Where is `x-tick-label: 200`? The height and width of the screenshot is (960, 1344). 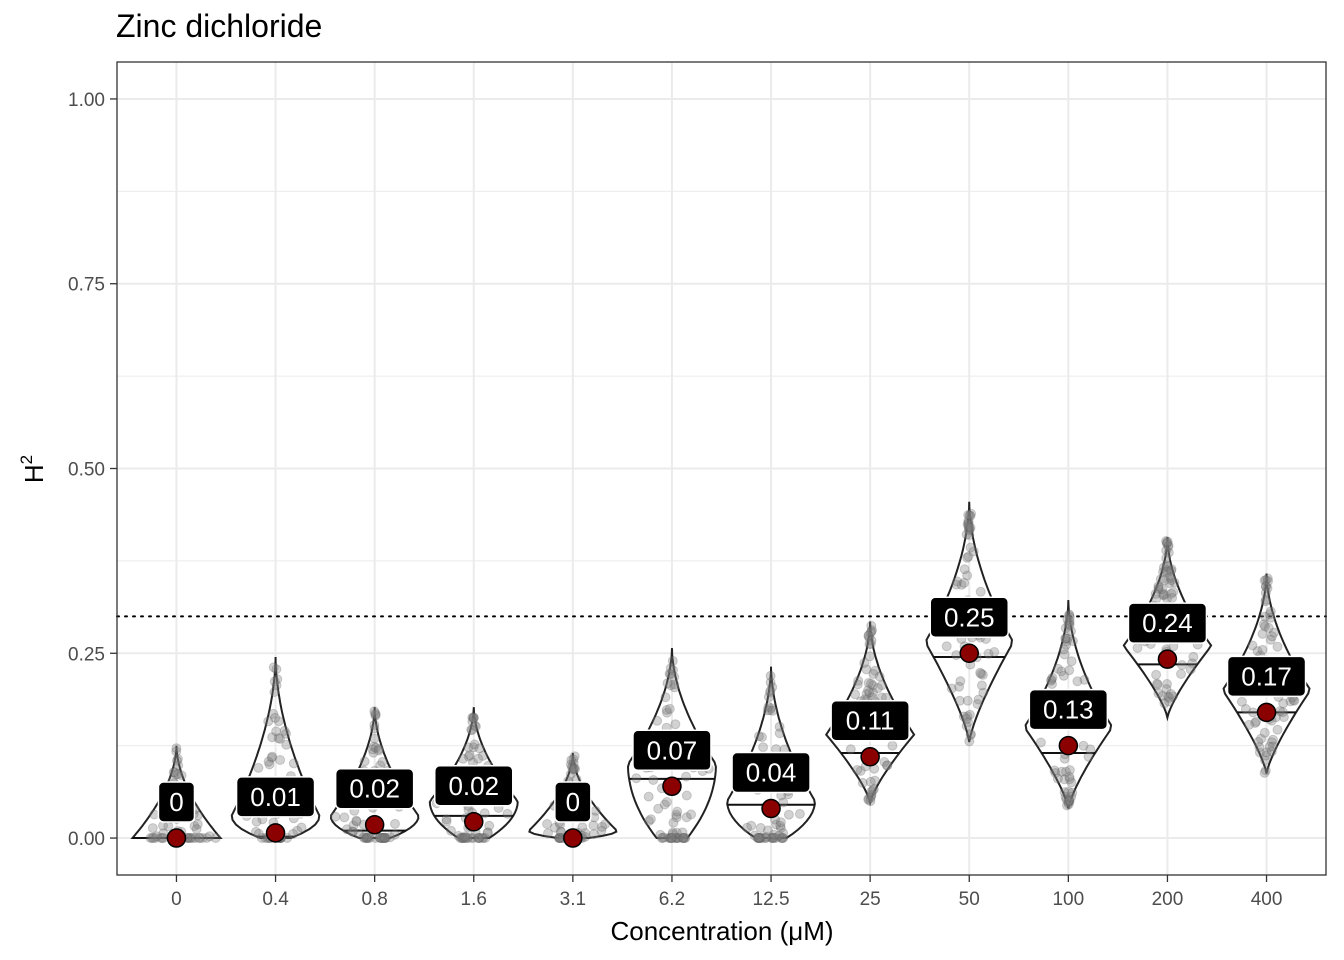
x-tick-label: 200 is located at coordinates (1168, 899).